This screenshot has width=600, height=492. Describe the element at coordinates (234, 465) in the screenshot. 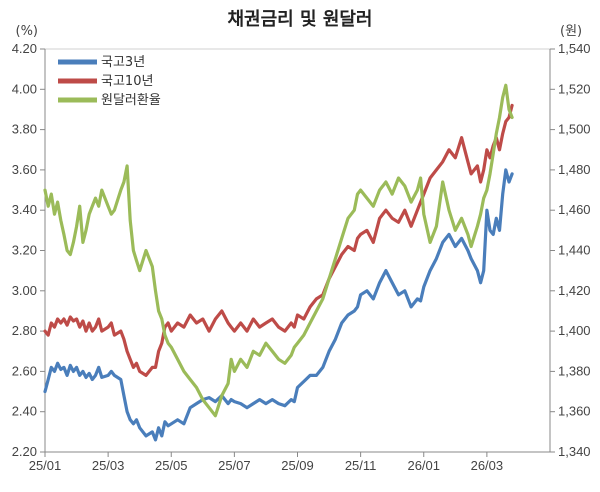

I see `x-tick-label: 25/07` at that location.